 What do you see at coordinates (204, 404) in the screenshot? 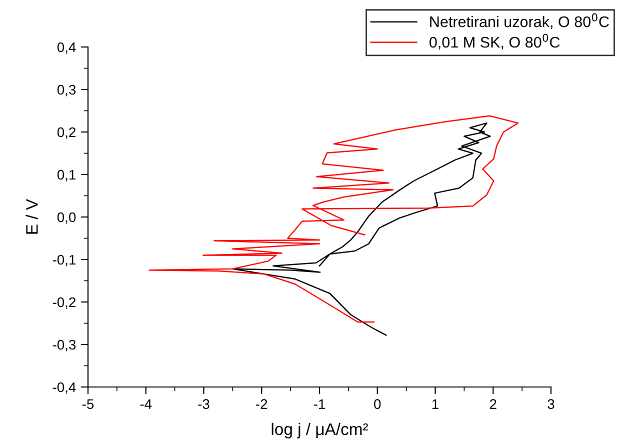
I see `x-tick-label: -3` at bounding box center [204, 404].